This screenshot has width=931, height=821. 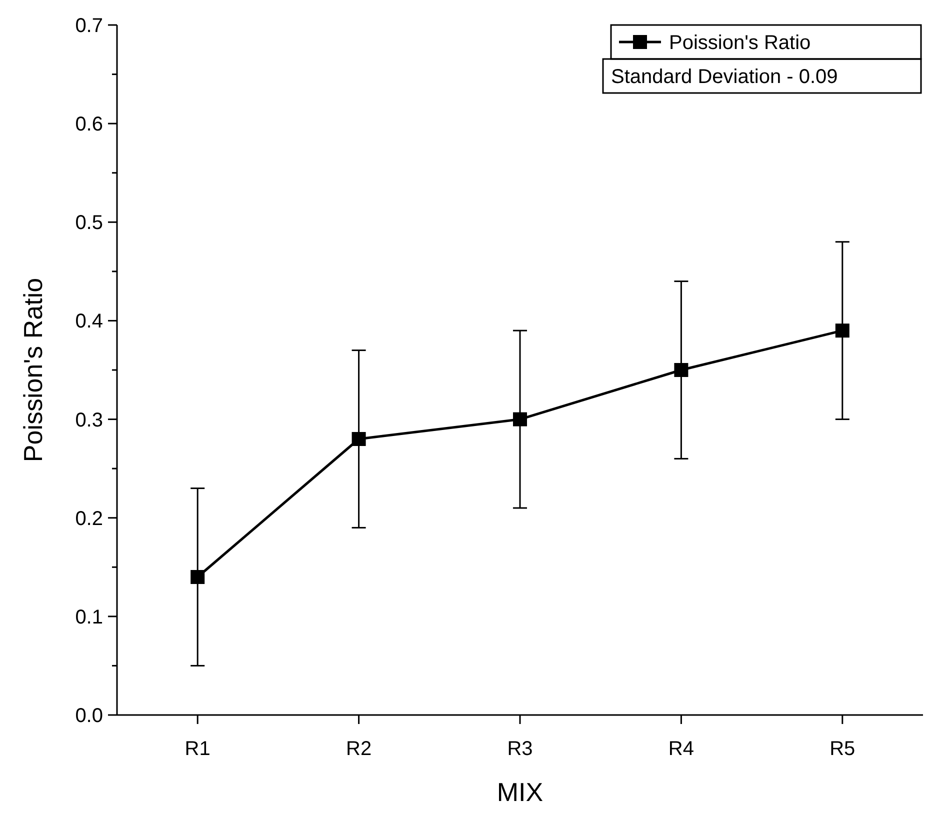 What do you see at coordinates (89, 223) in the screenshot?
I see `y-tick-label: 0.5` at bounding box center [89, 223].